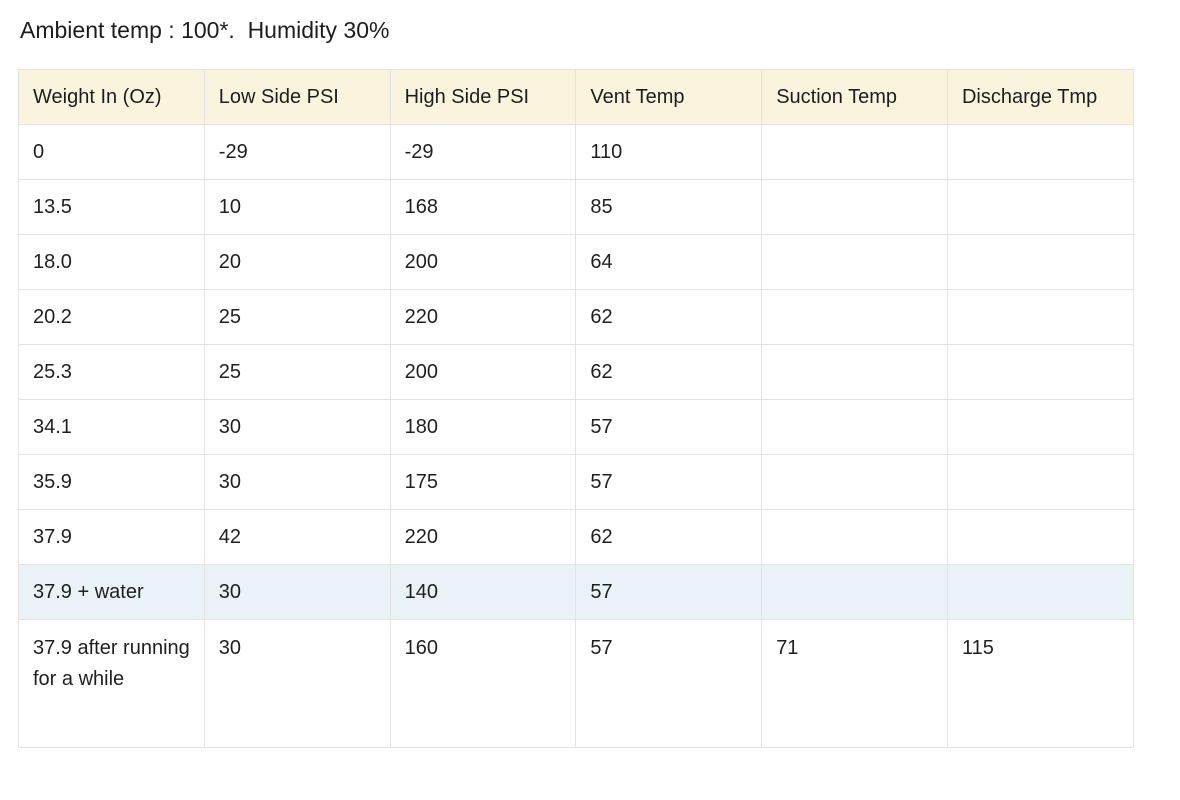 The width and height of the screenshot is (1180, 800). Describe the element at coordinates (111, 97) in the screenshot. I see `column-header-weight-in: Weight In (Oz)` at that location.